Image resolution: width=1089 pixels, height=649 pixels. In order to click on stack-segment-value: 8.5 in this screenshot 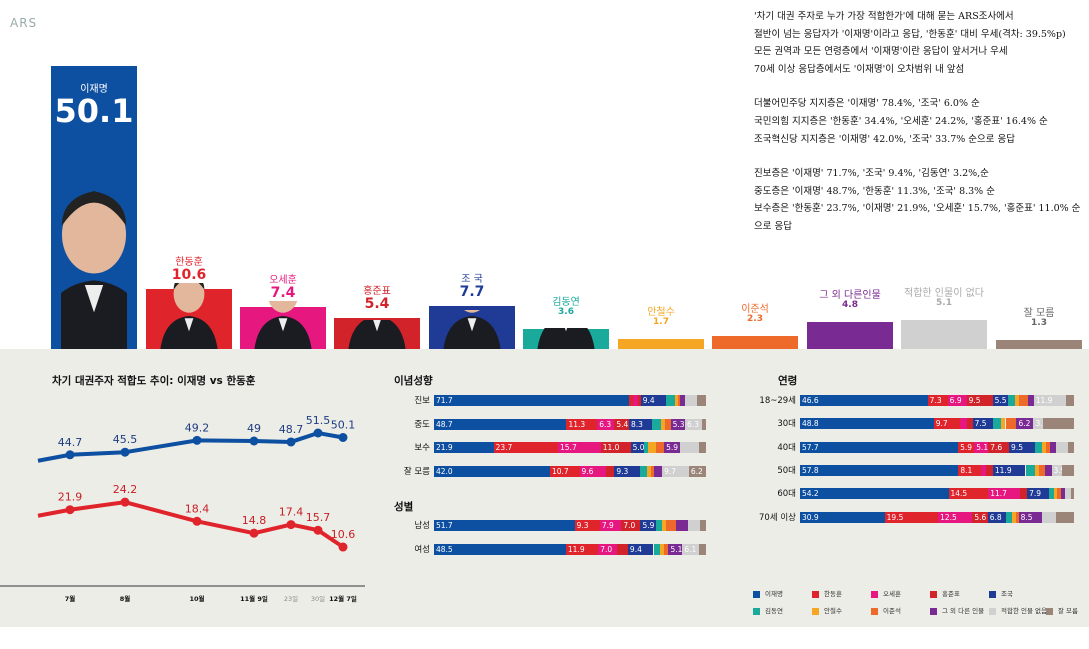, I will do `click(1026, 517)`.